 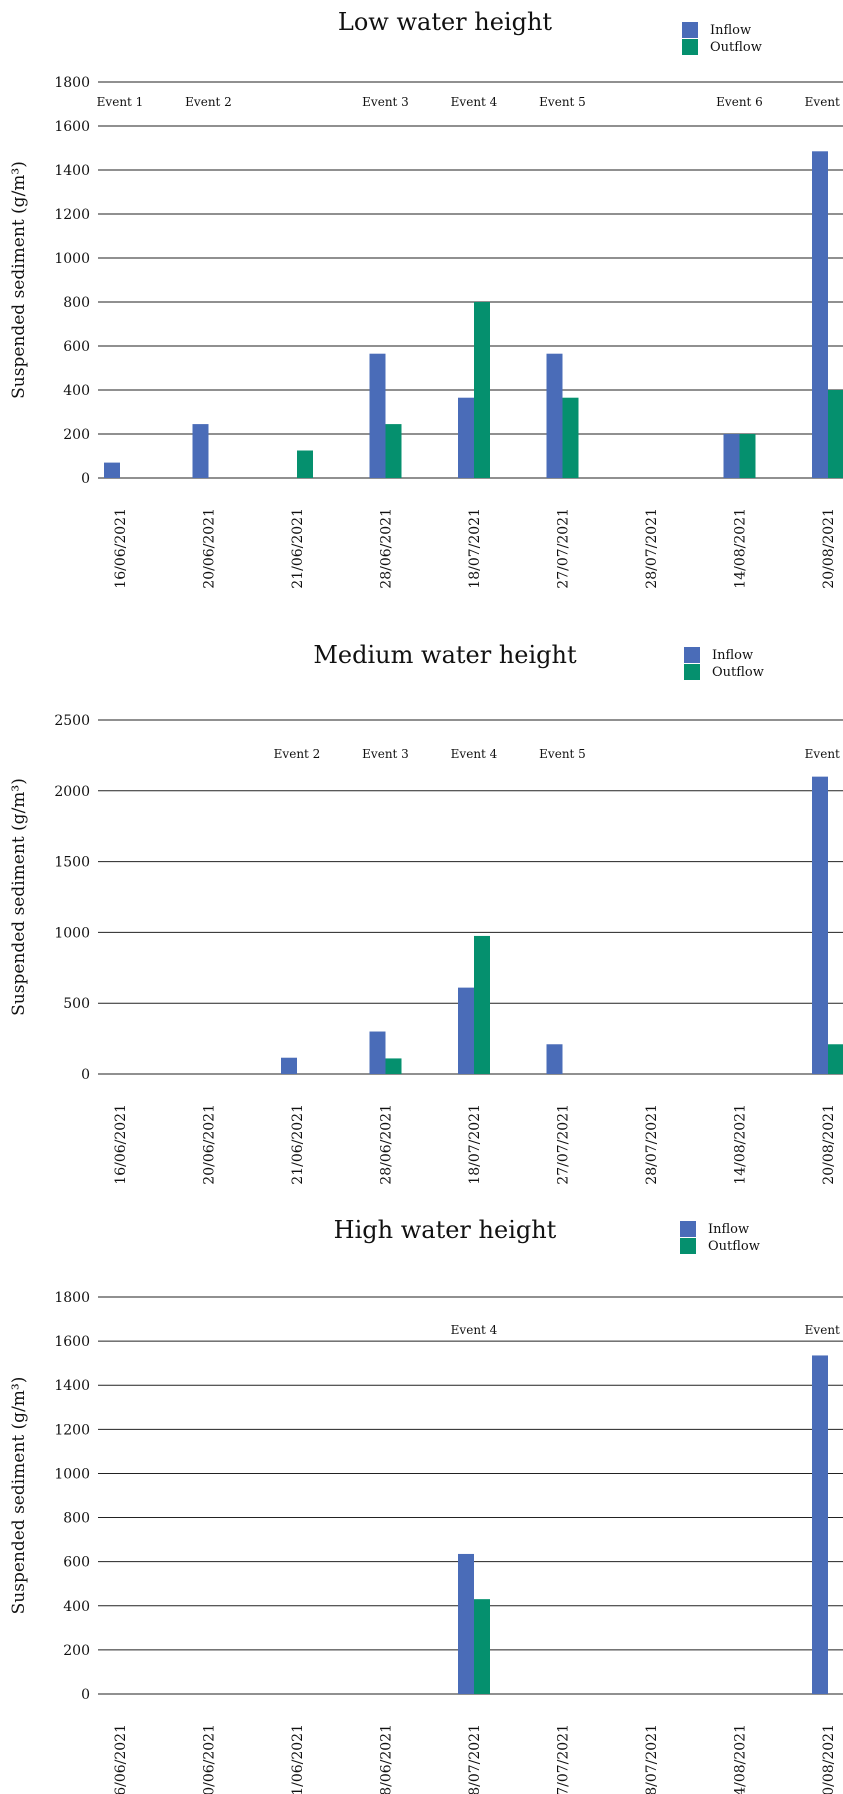 What do you see at coordinates (445, 655) in the screenshot?
I see `chart-title: Medium water height` at bounding box center [445, 655].